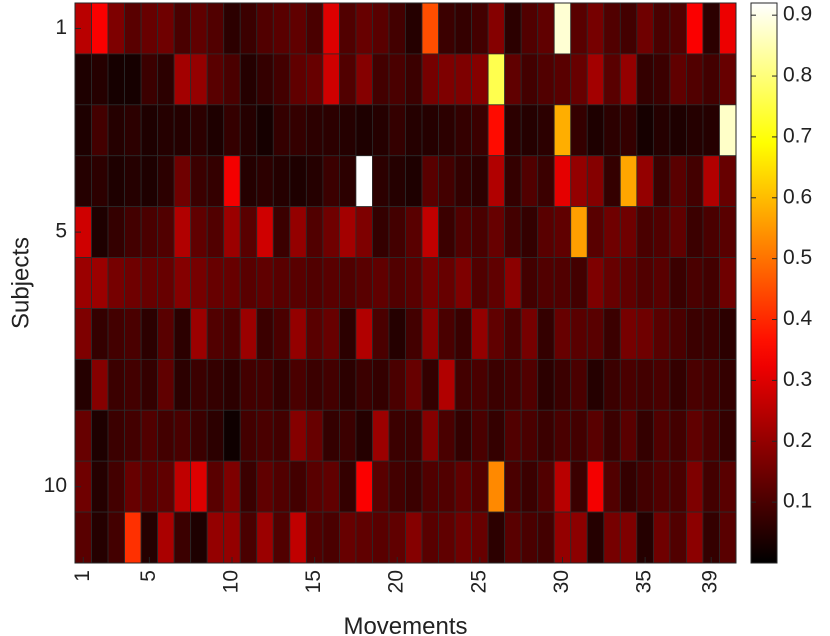  What do you see at coordinates (797, 135) in the screenshot?
I see `colorbar-tick-label: 0.7` at bounding box center [797, 135].